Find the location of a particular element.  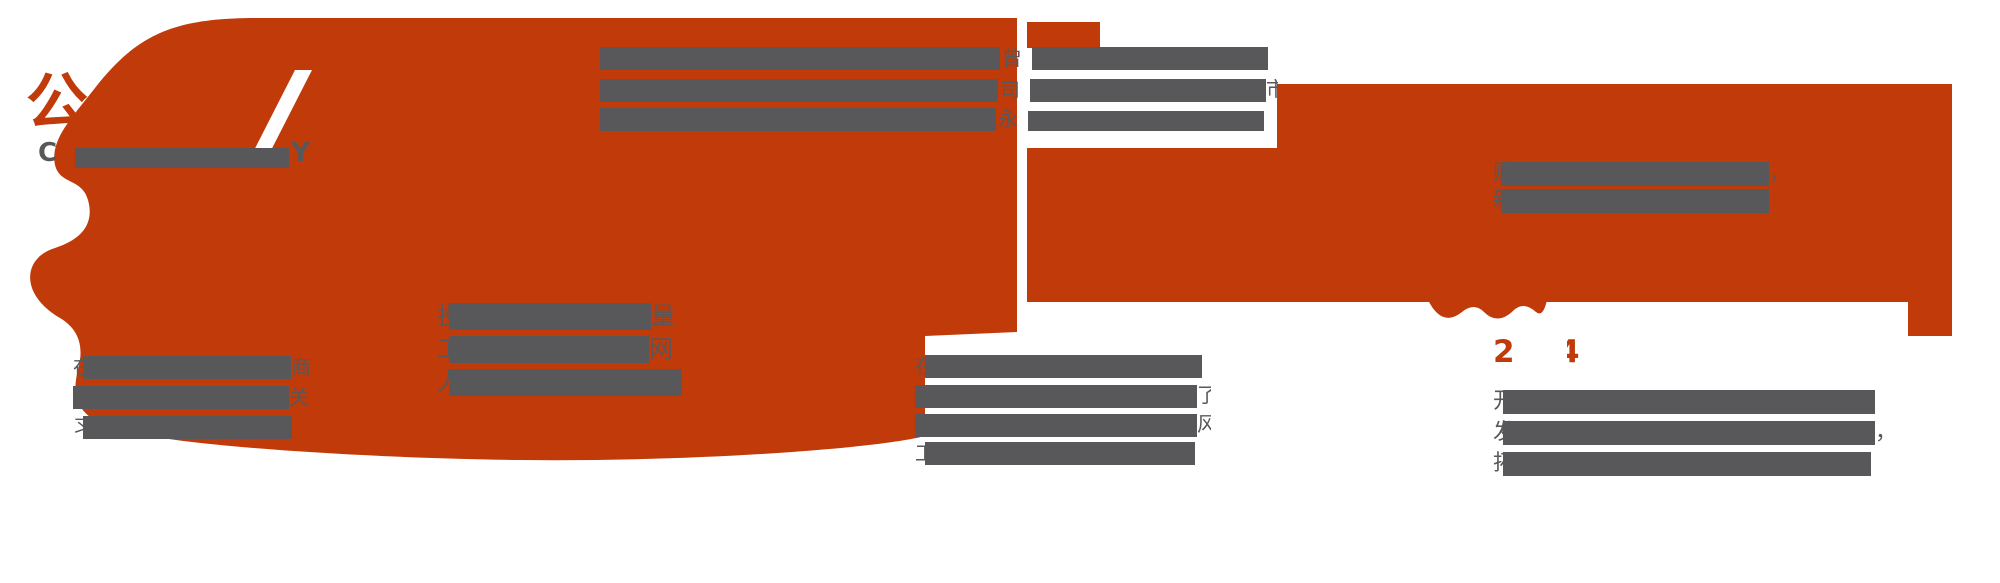

right-paragraph-line: 发， is located at coordinates (1695, 433).